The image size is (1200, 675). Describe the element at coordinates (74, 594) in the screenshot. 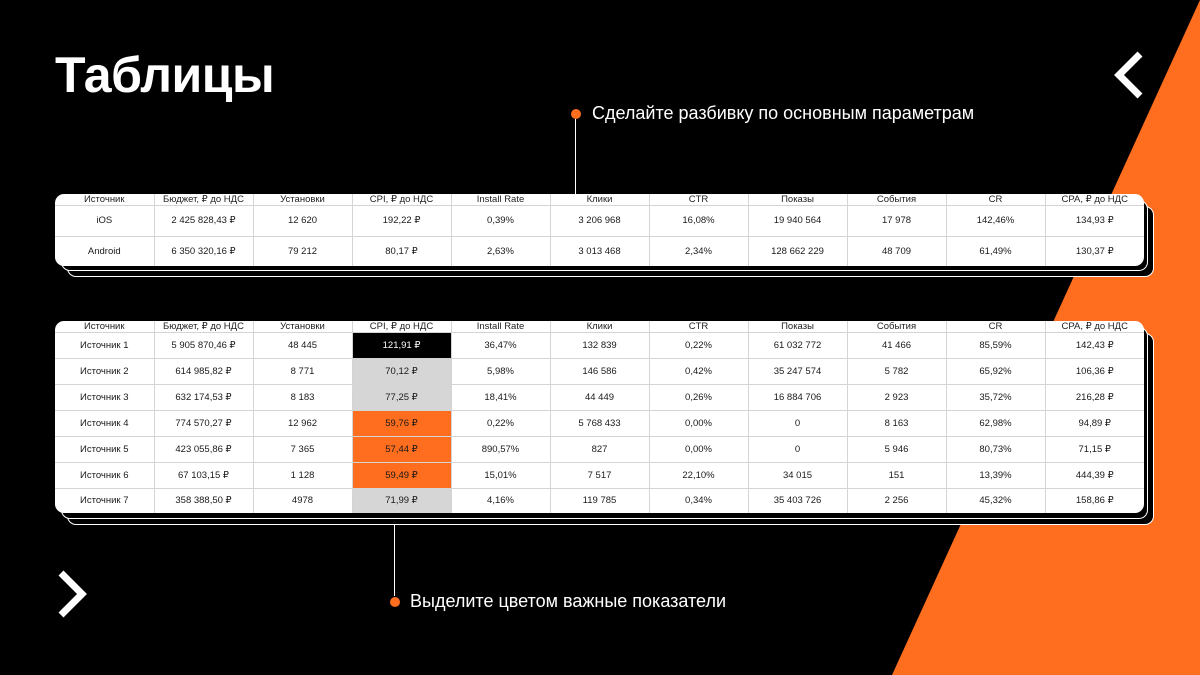

I see `chevron-right-icon` at that location.